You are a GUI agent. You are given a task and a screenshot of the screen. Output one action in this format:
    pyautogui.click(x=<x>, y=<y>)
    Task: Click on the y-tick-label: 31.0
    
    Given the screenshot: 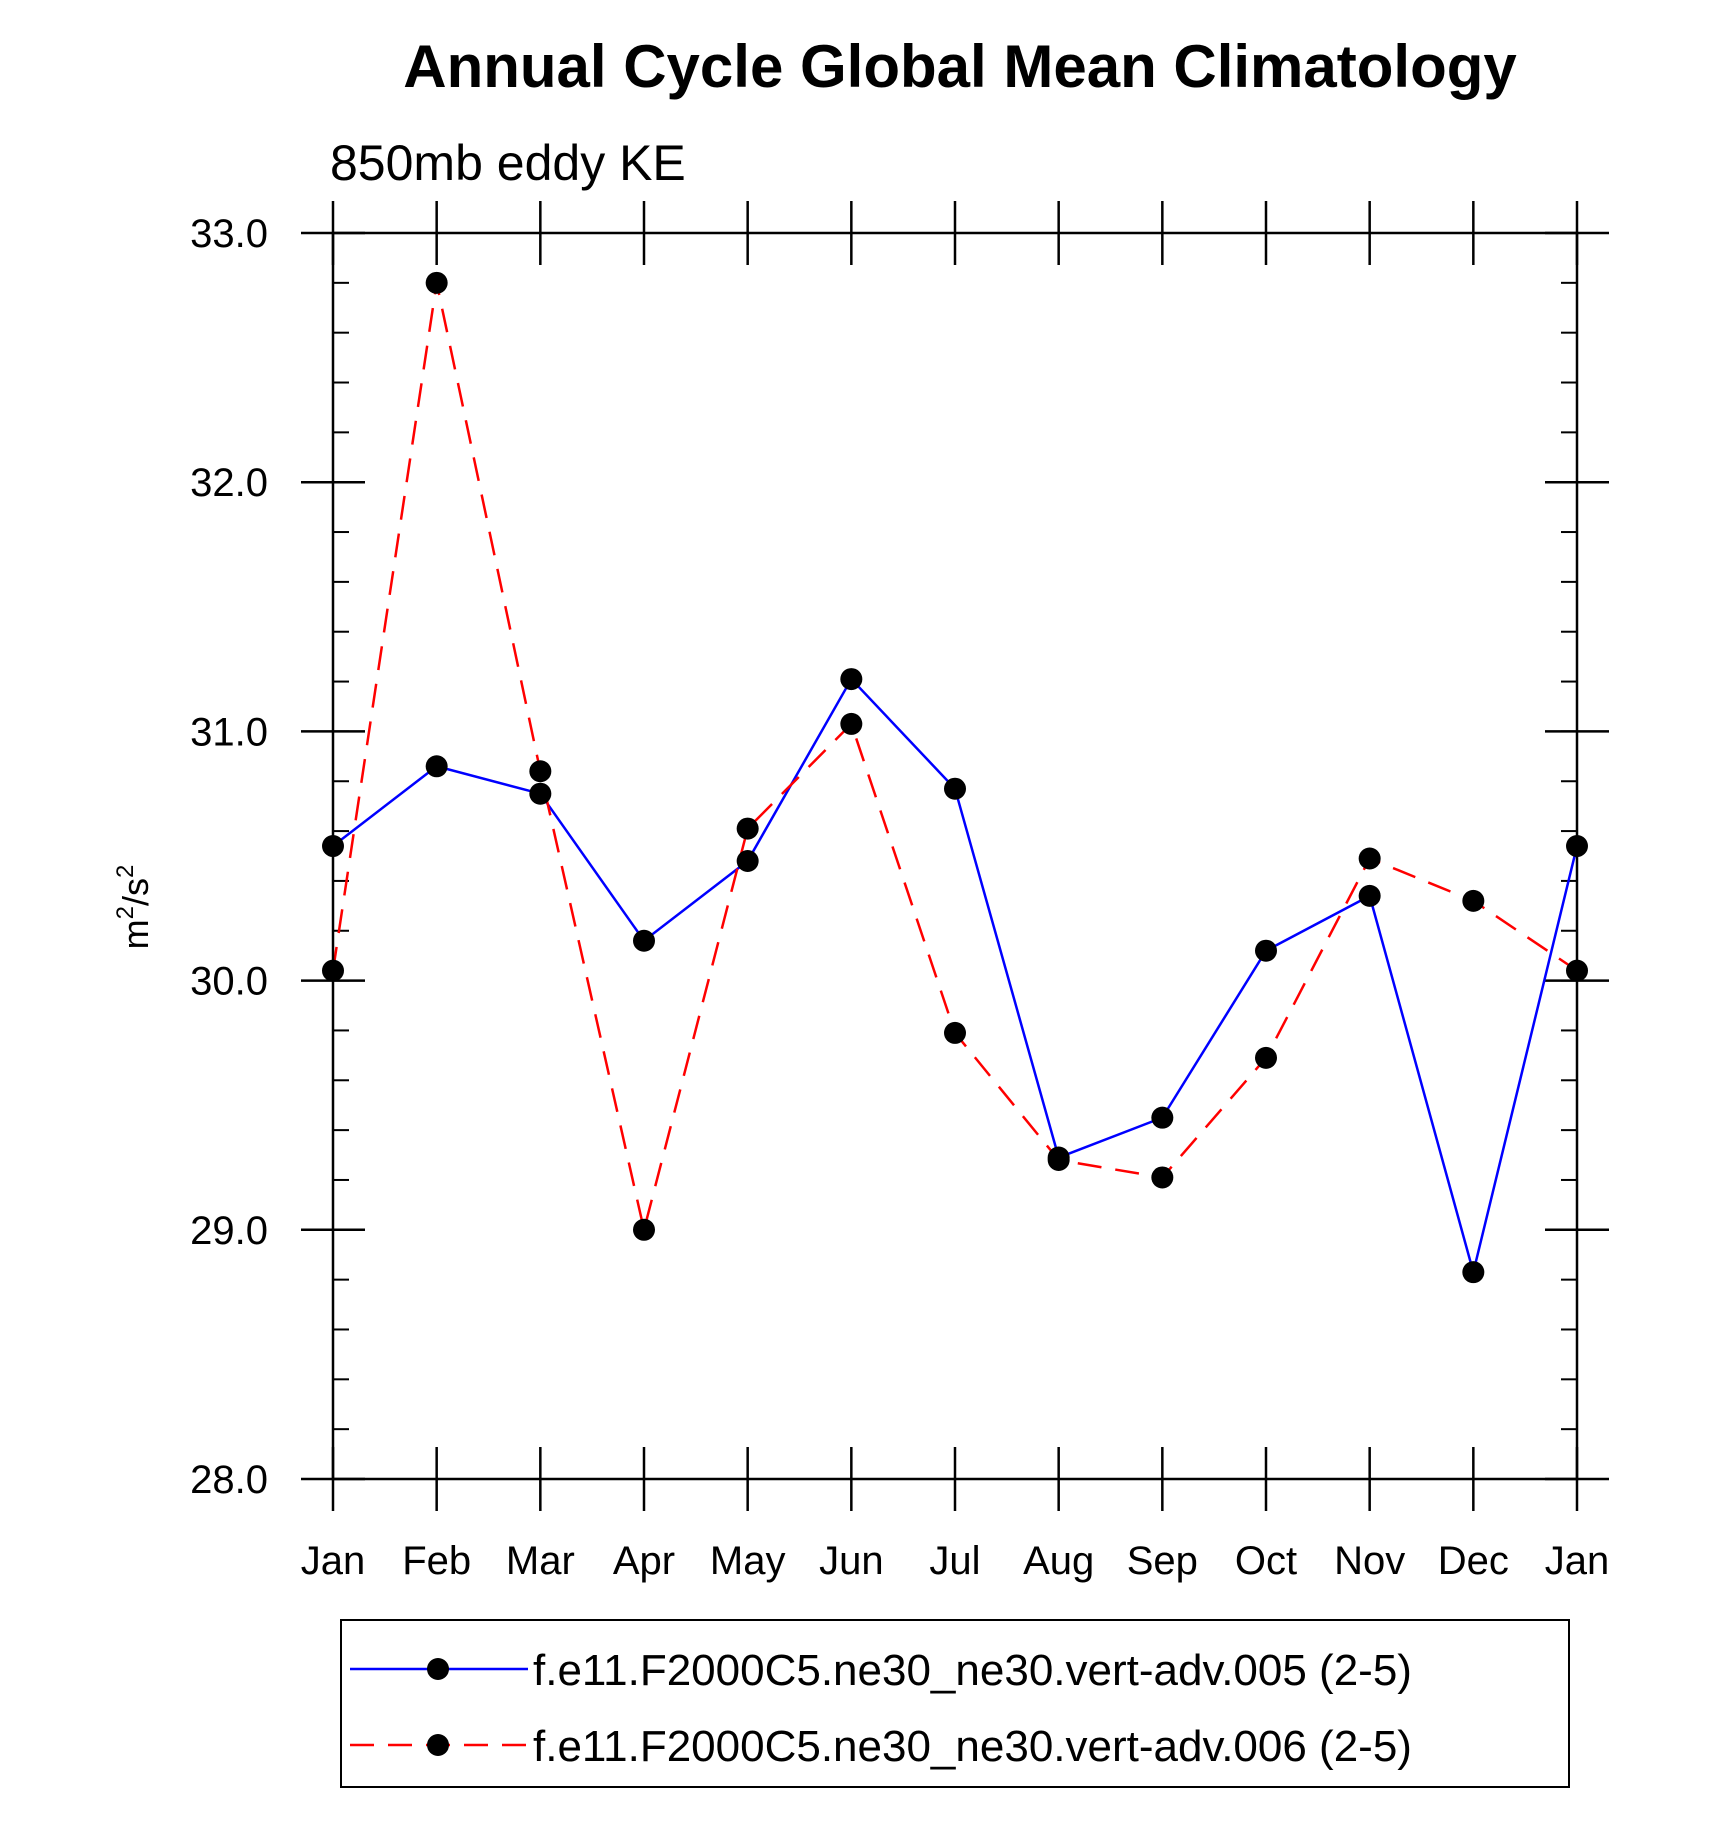 What is the action you would take?
    pyautogui.click(x=229, y=732)
    